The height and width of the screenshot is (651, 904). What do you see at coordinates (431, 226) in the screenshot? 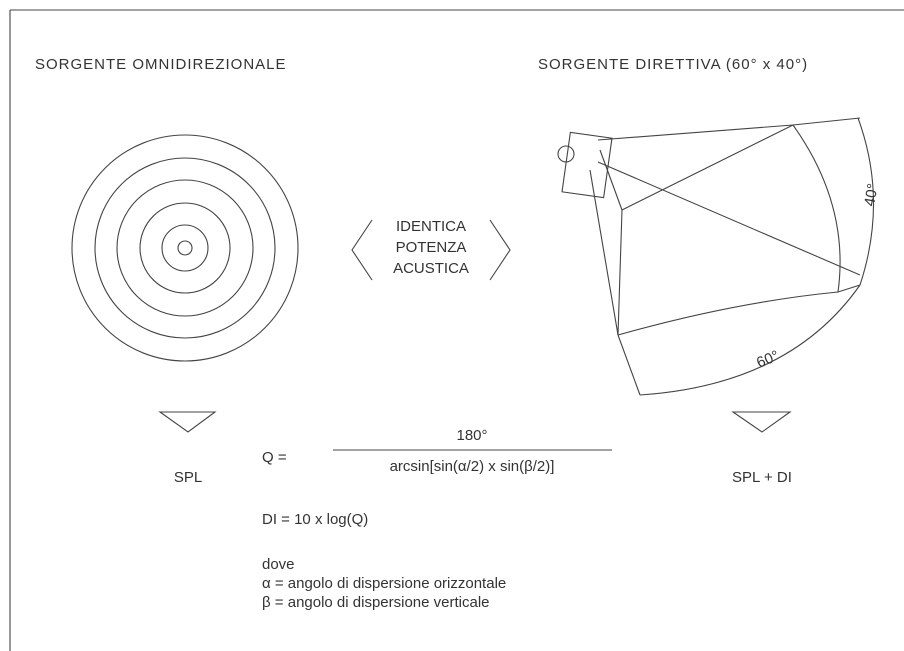
I see `center-line: IDENTICA` at bounding box center [431, 226].